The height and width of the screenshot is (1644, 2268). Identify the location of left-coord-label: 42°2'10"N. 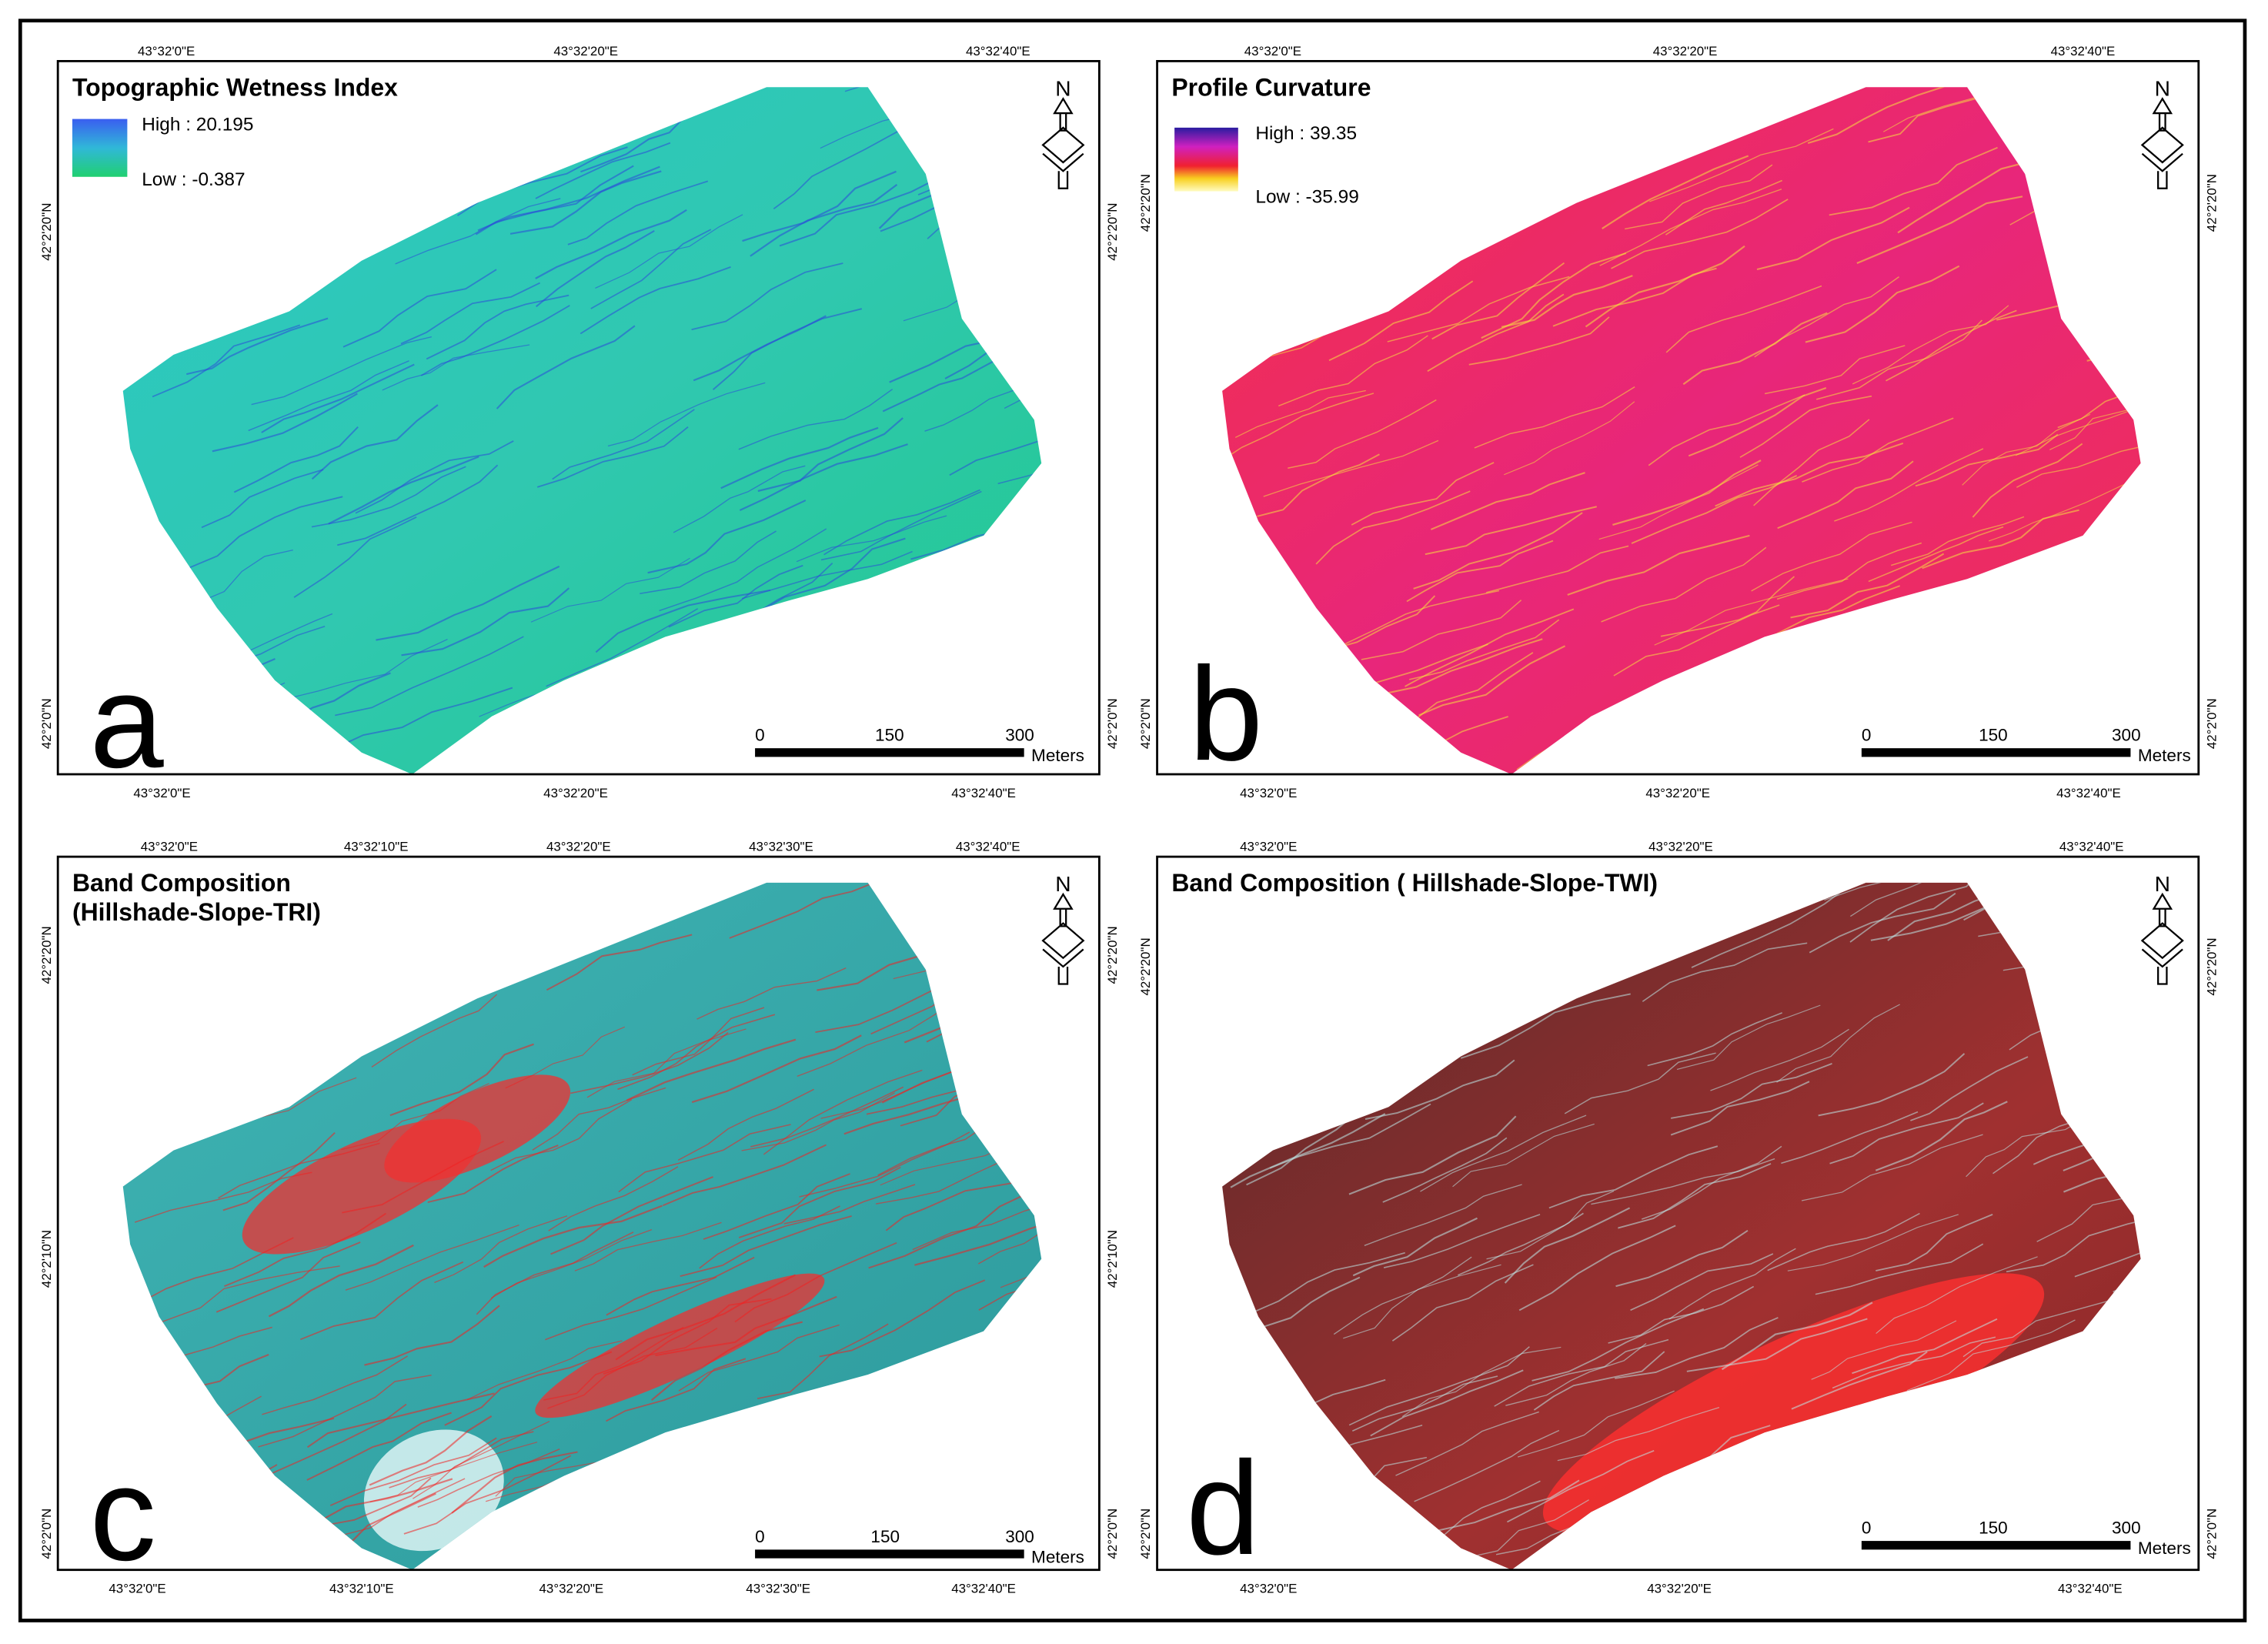
(46, 1259).